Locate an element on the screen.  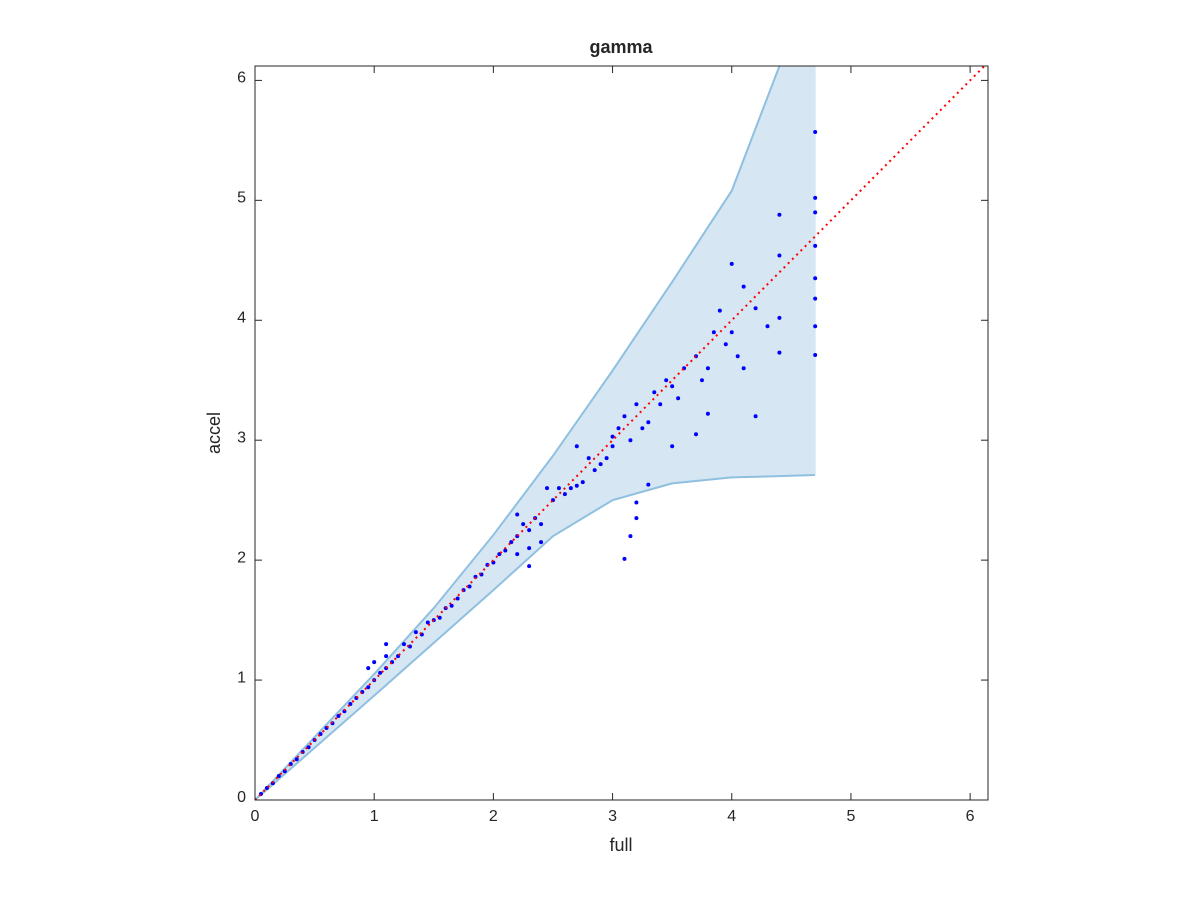
x-tick-label: 3 is located at coordinates (612, 816).